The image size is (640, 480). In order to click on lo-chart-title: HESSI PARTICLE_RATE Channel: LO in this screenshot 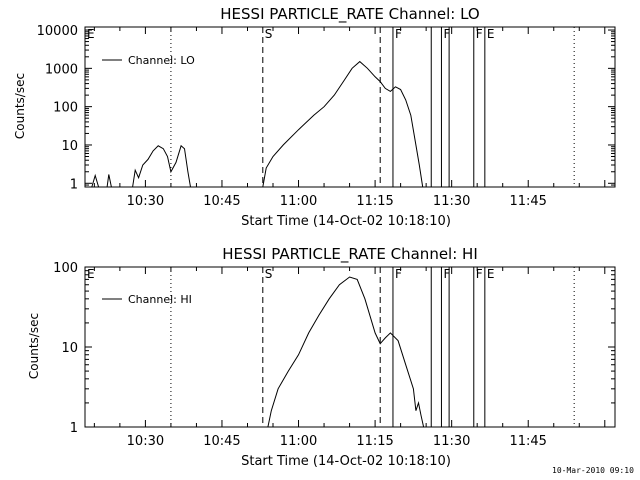, I will do `click(349, 14)`.